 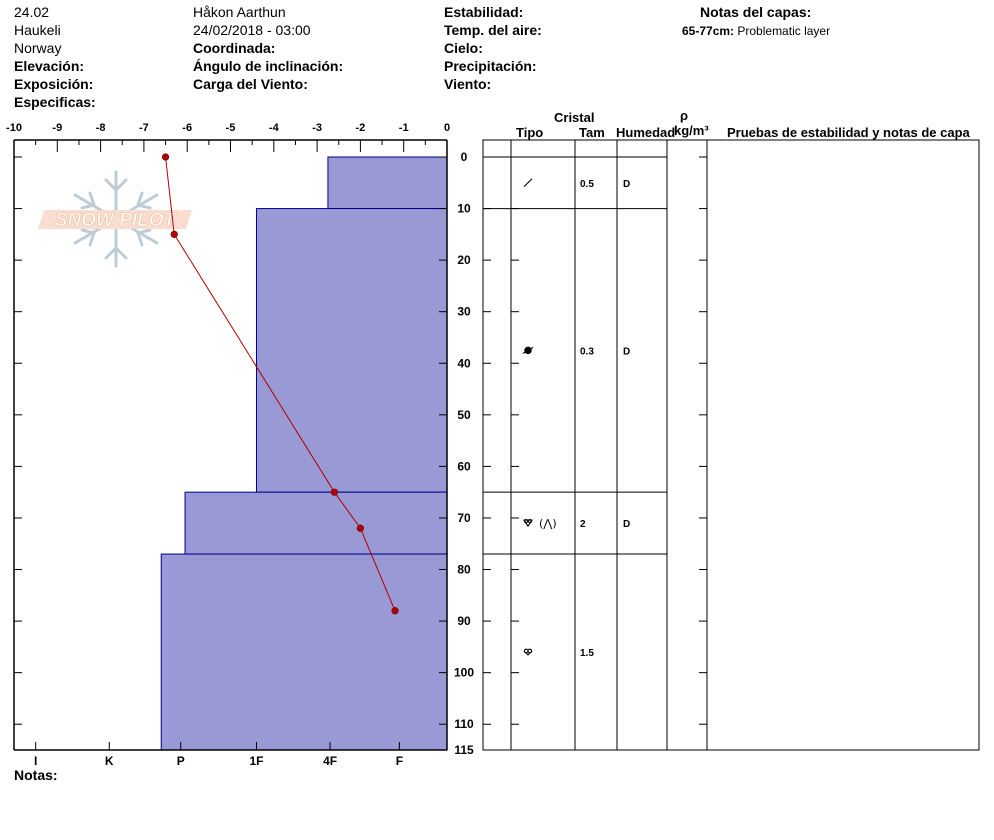 I want to click on depth-tick-label: 80, so click(x=464, y=570).